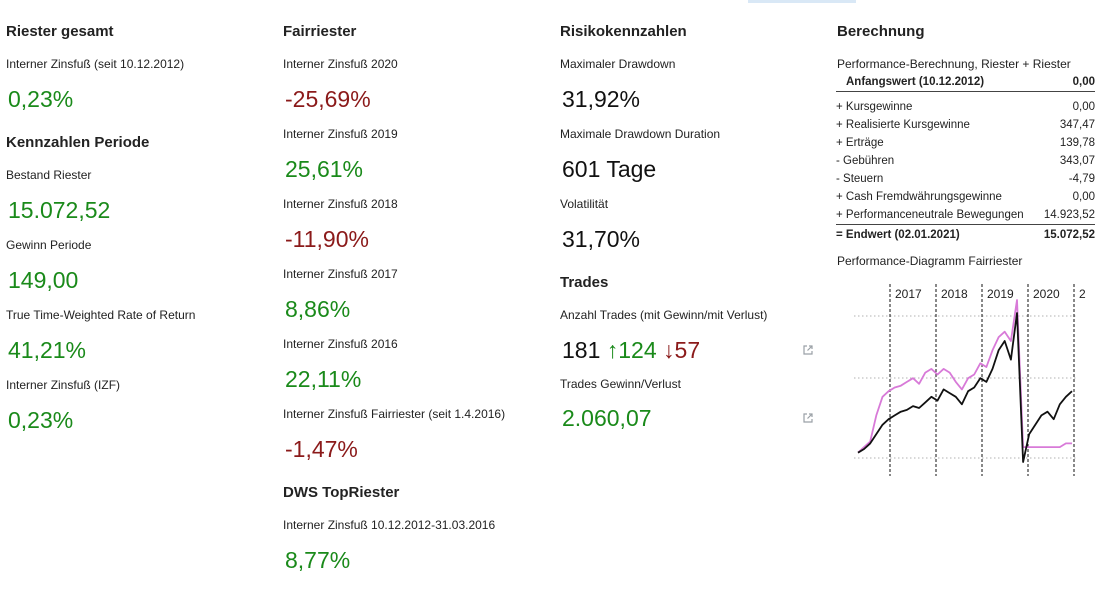  What do you see at coordinates (47, 350) in the screenshot?
I see `ttwror-value: 41,21%` at bounding box center [47, 350].